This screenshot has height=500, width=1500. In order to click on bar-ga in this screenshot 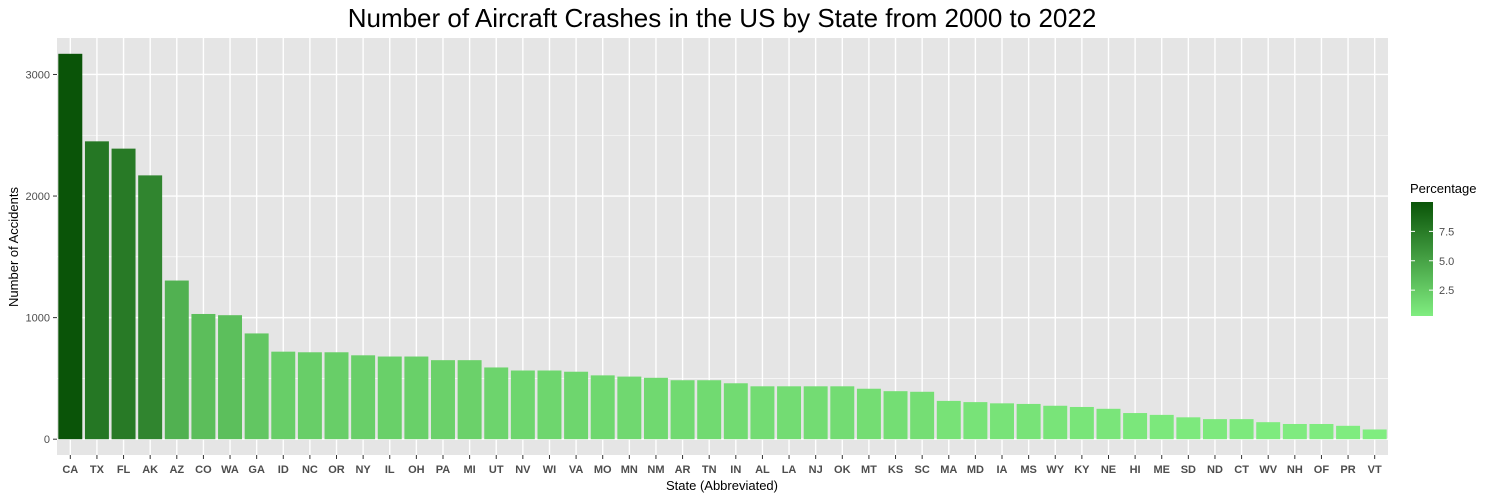, I will do `click(256, 386)`.